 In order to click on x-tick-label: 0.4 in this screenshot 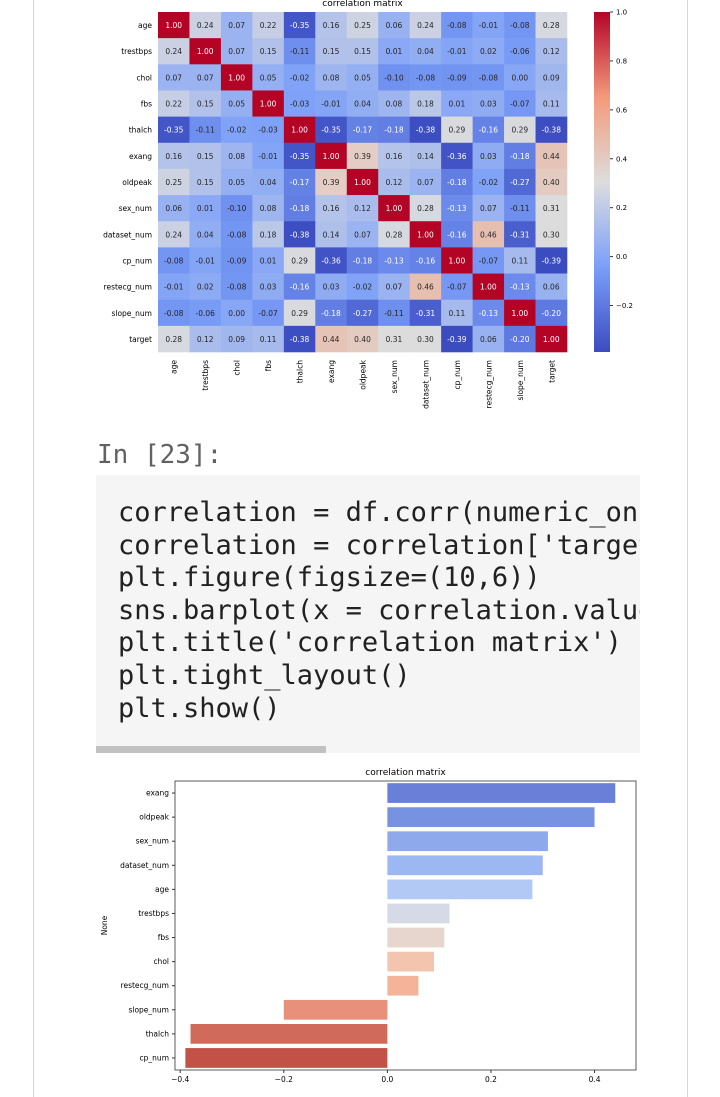, I will do `click(595, 1079)`.